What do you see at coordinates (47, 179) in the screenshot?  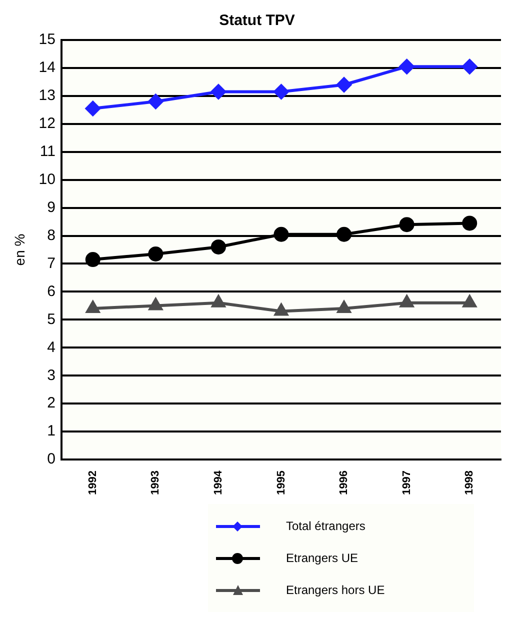 I see `y-tick-label: 10` at bounding box center [47, 179].